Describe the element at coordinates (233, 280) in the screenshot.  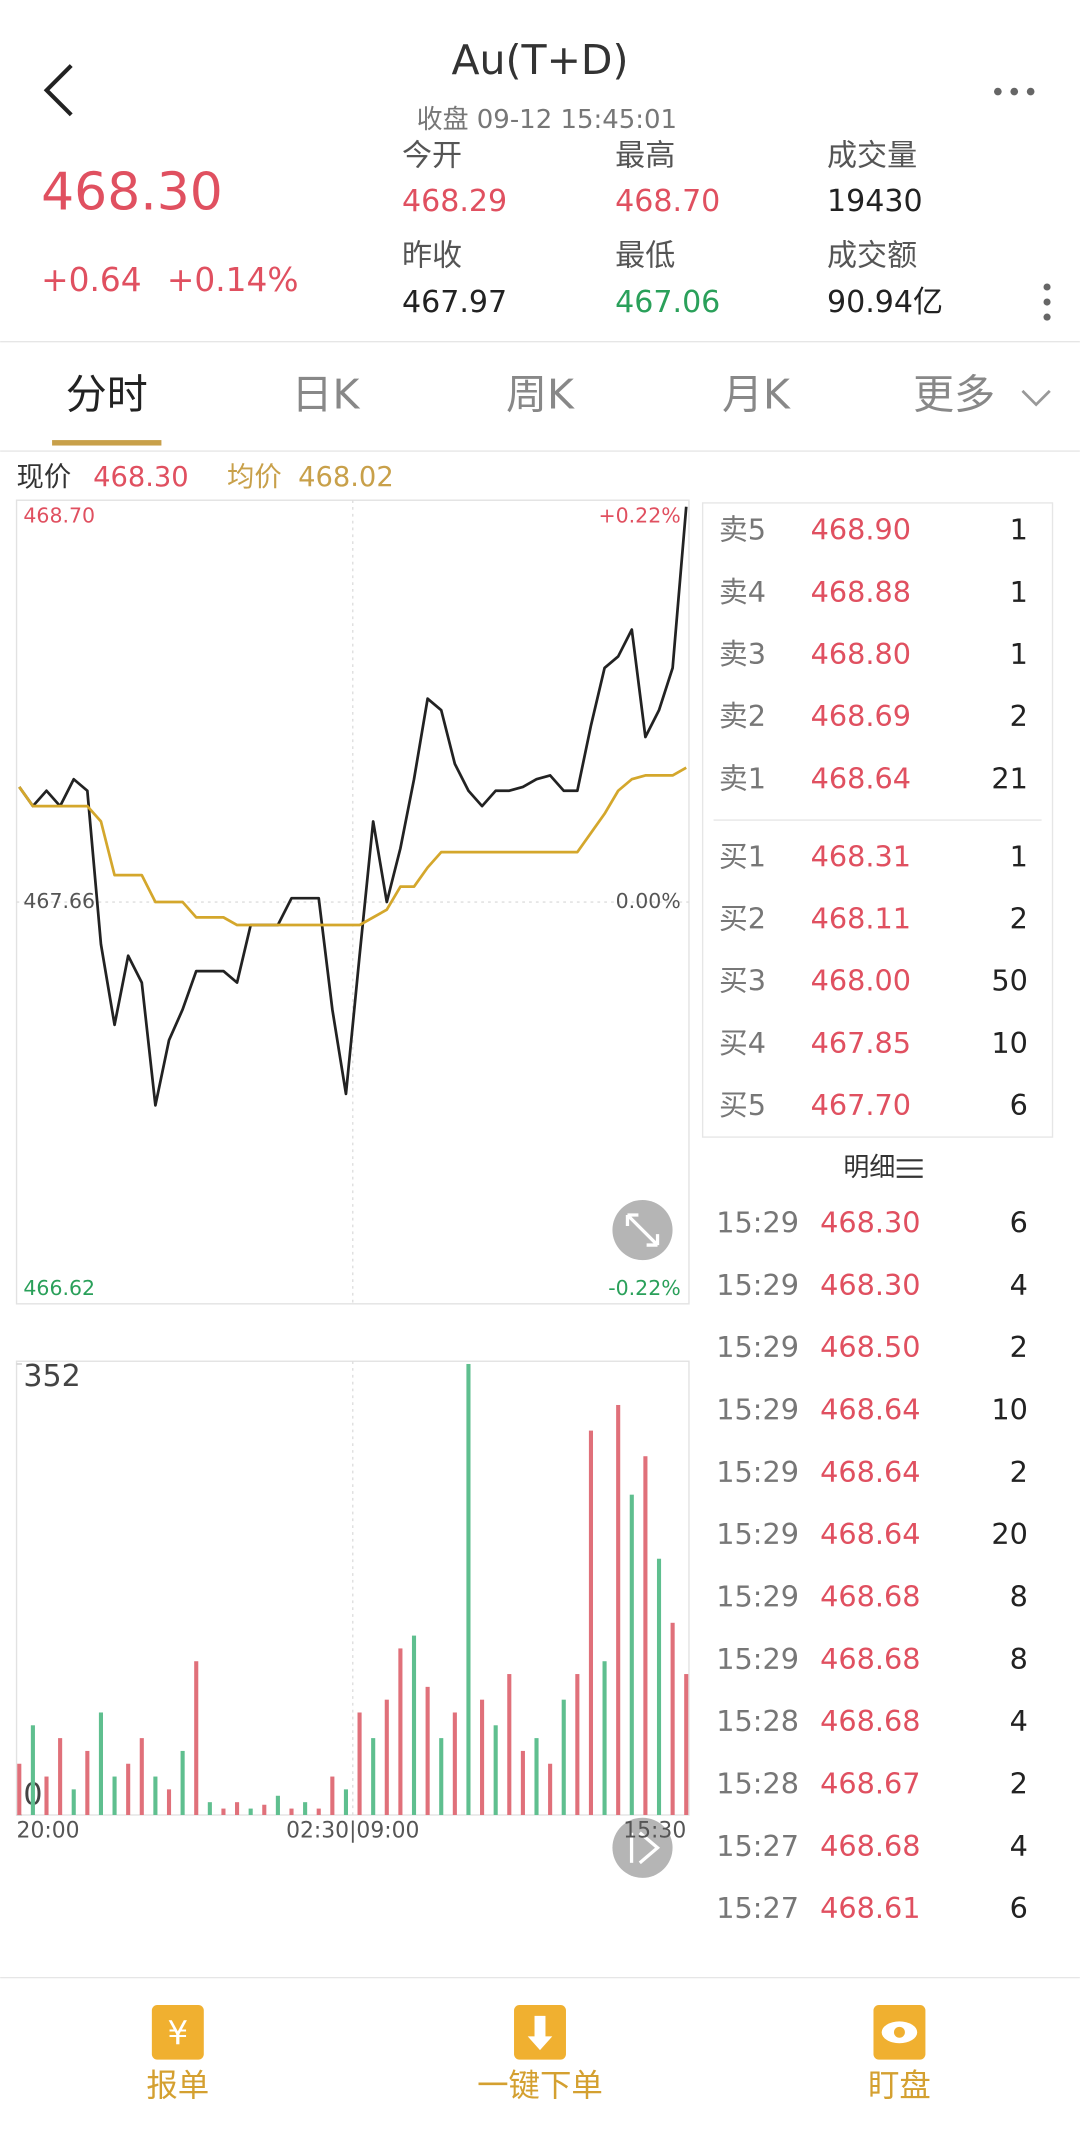
I see `change-pct: +0.14%` at that location.